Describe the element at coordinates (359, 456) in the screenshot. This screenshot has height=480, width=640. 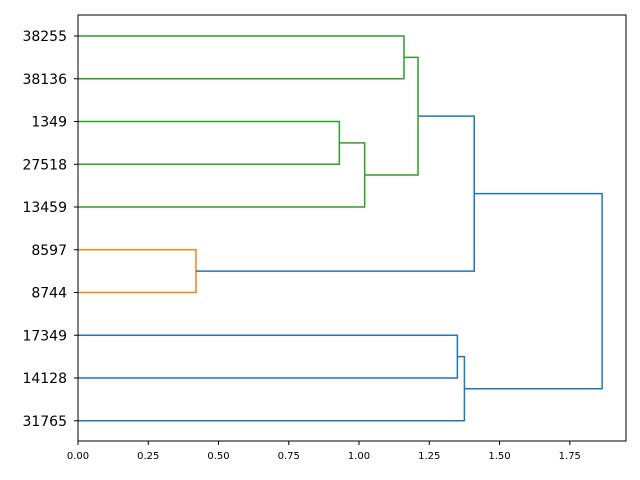
I see `x-tick-label: 1.00` at that location.